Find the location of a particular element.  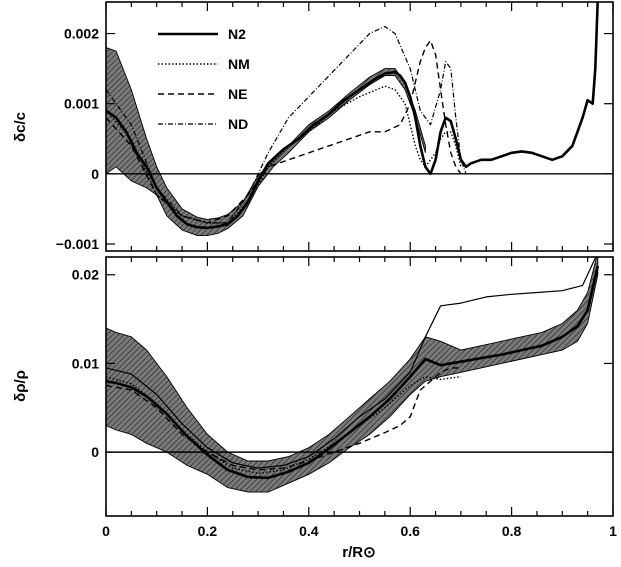

top-ytick-label: −0.001 is located at coordinates (77, 244).